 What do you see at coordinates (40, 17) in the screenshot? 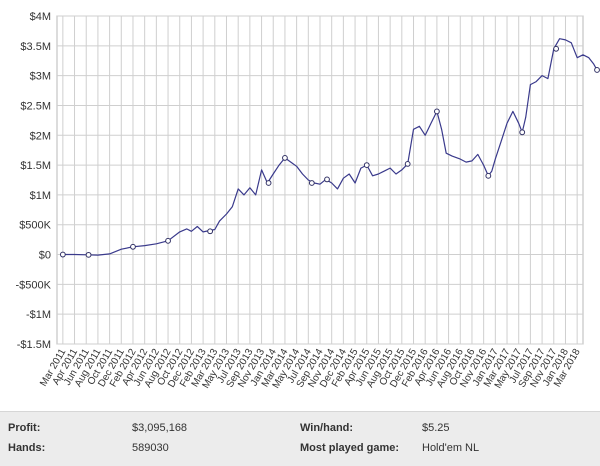
I see `y-tick-label: $4M` at bounding box center [40, 17].